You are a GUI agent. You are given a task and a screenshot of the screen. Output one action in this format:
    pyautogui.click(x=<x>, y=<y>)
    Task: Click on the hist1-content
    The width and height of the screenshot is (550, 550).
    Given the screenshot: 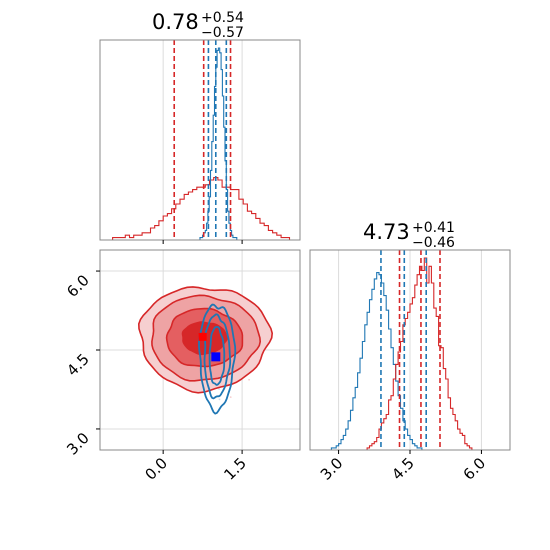 What is the action you would take?
    pyautogui.click(x=203, y=140)
    